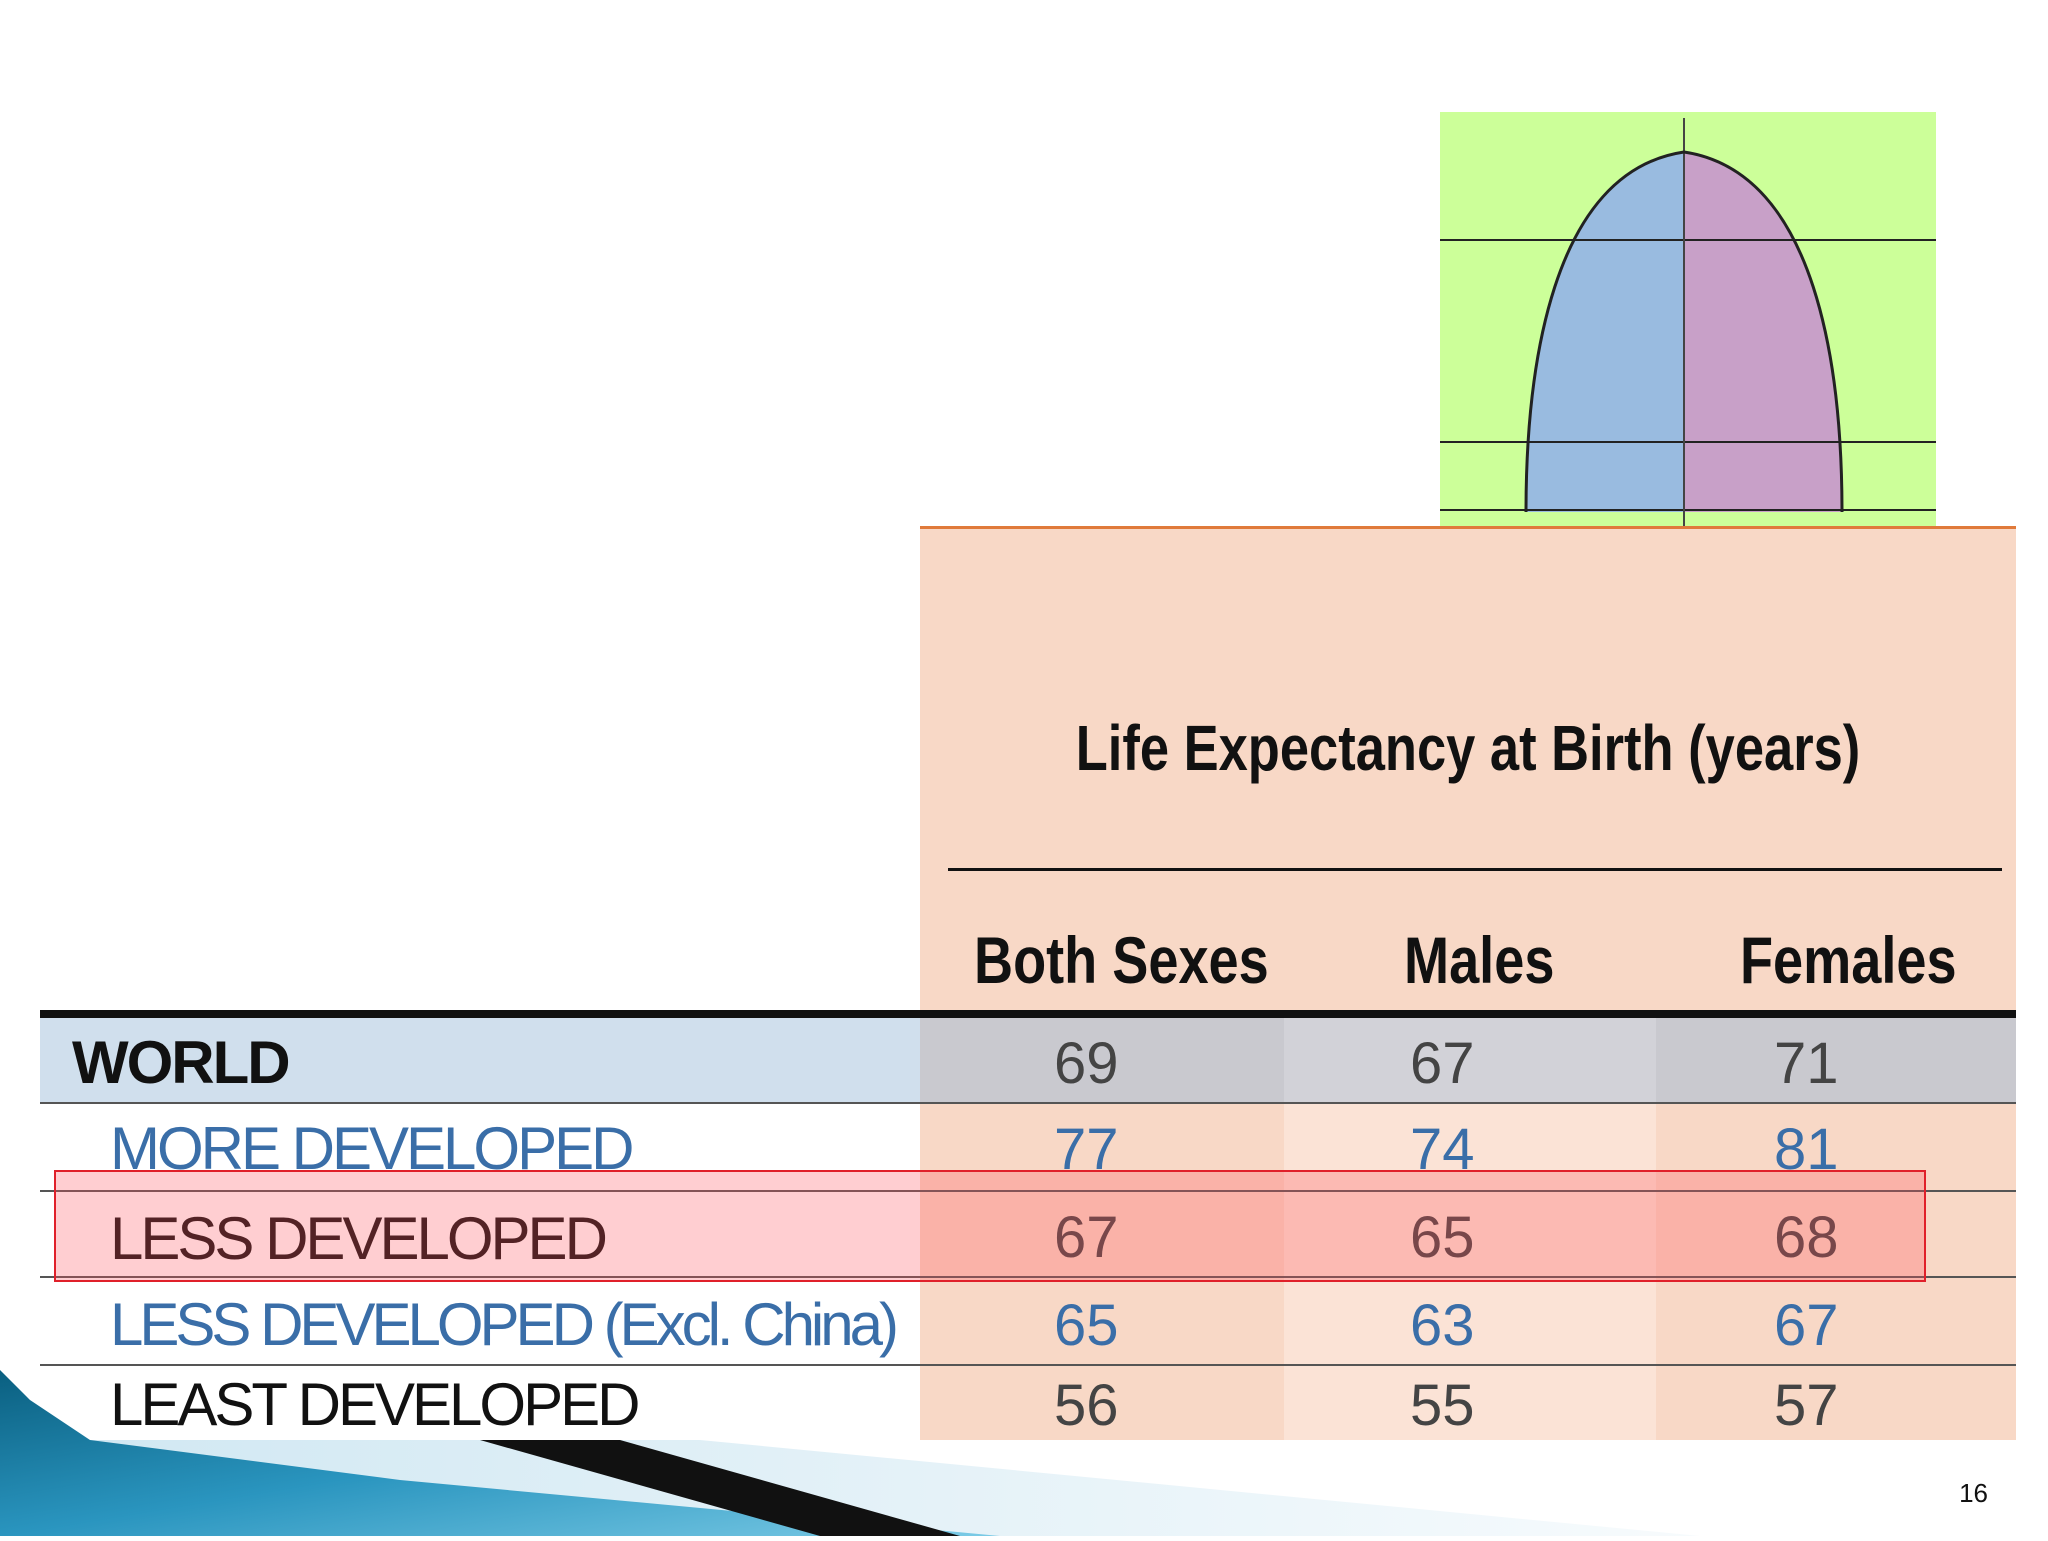  What do you see at coordinates (1806, 1063) in the screenshot?
I see `value-females: 71` at bounding box center [1806, 1063].